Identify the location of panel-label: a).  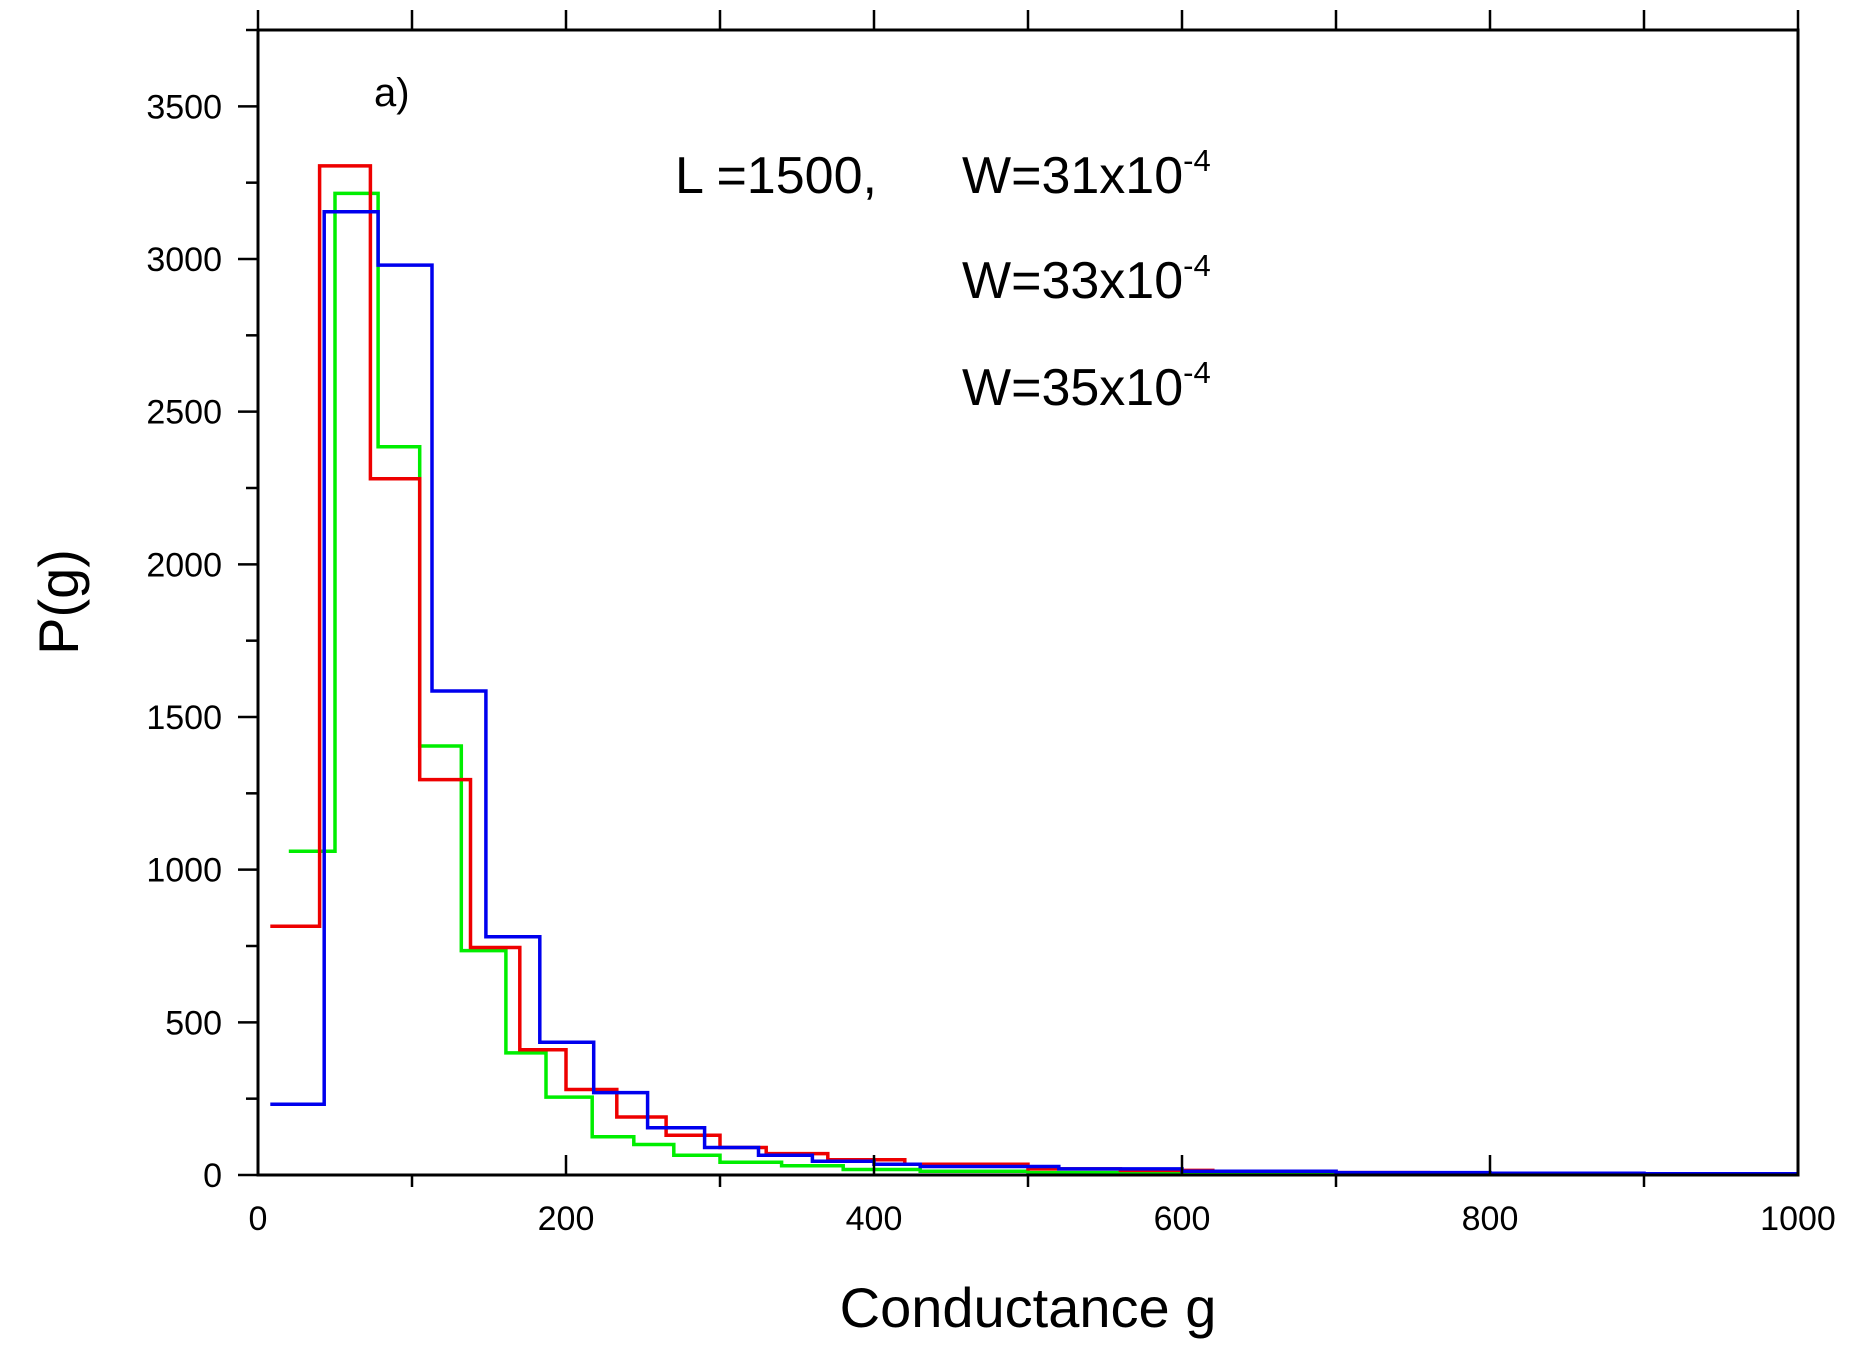
(392, 93).